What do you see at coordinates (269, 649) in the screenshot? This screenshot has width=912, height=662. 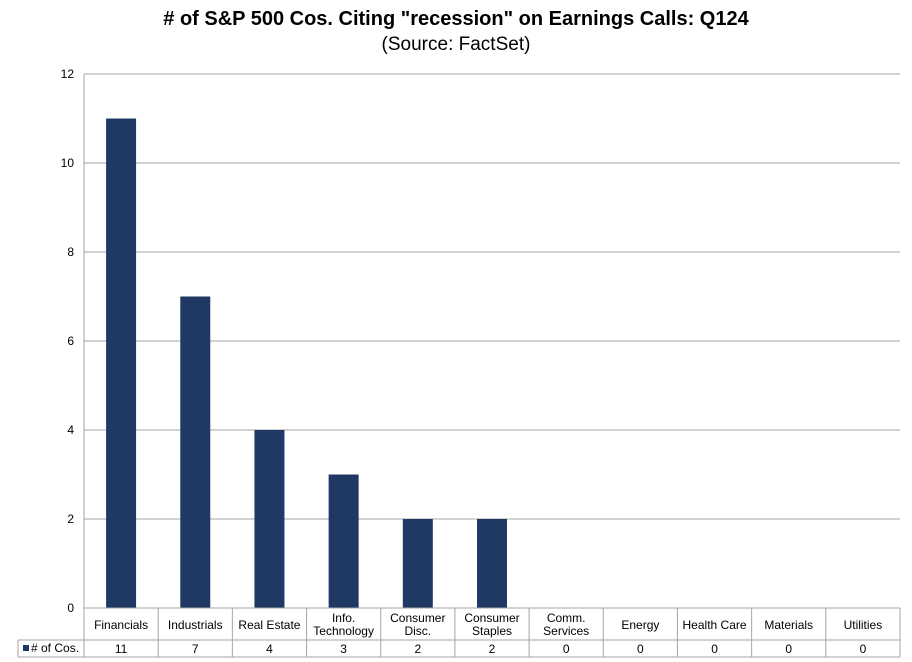 I see `data-table-value: 4` at bounding box center [269, 649].